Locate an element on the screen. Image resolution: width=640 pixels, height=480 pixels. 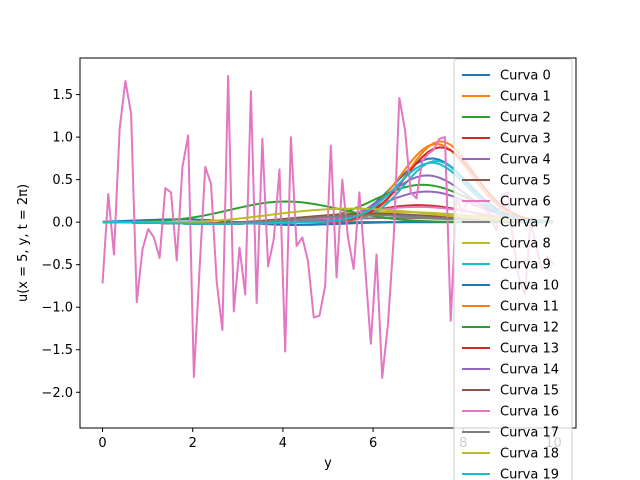
legend-entry: Curva 14 is located at coordinates (529, 370).